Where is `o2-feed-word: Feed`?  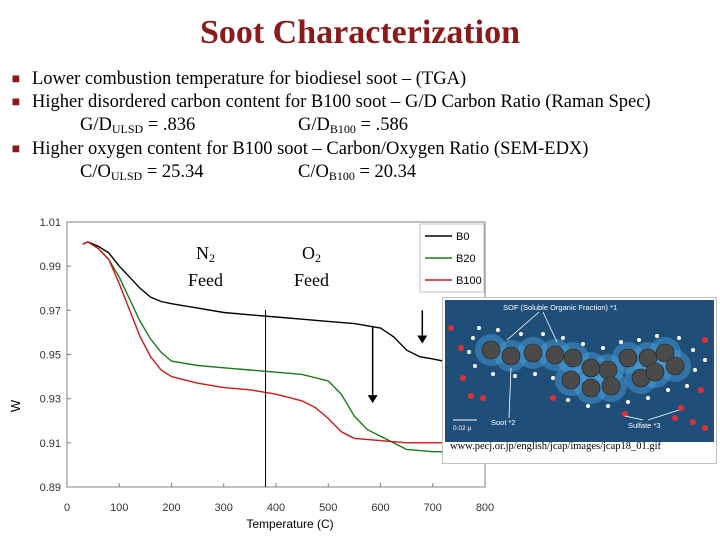 o2-feed-word: Feed is located at coordinates (311, 280).